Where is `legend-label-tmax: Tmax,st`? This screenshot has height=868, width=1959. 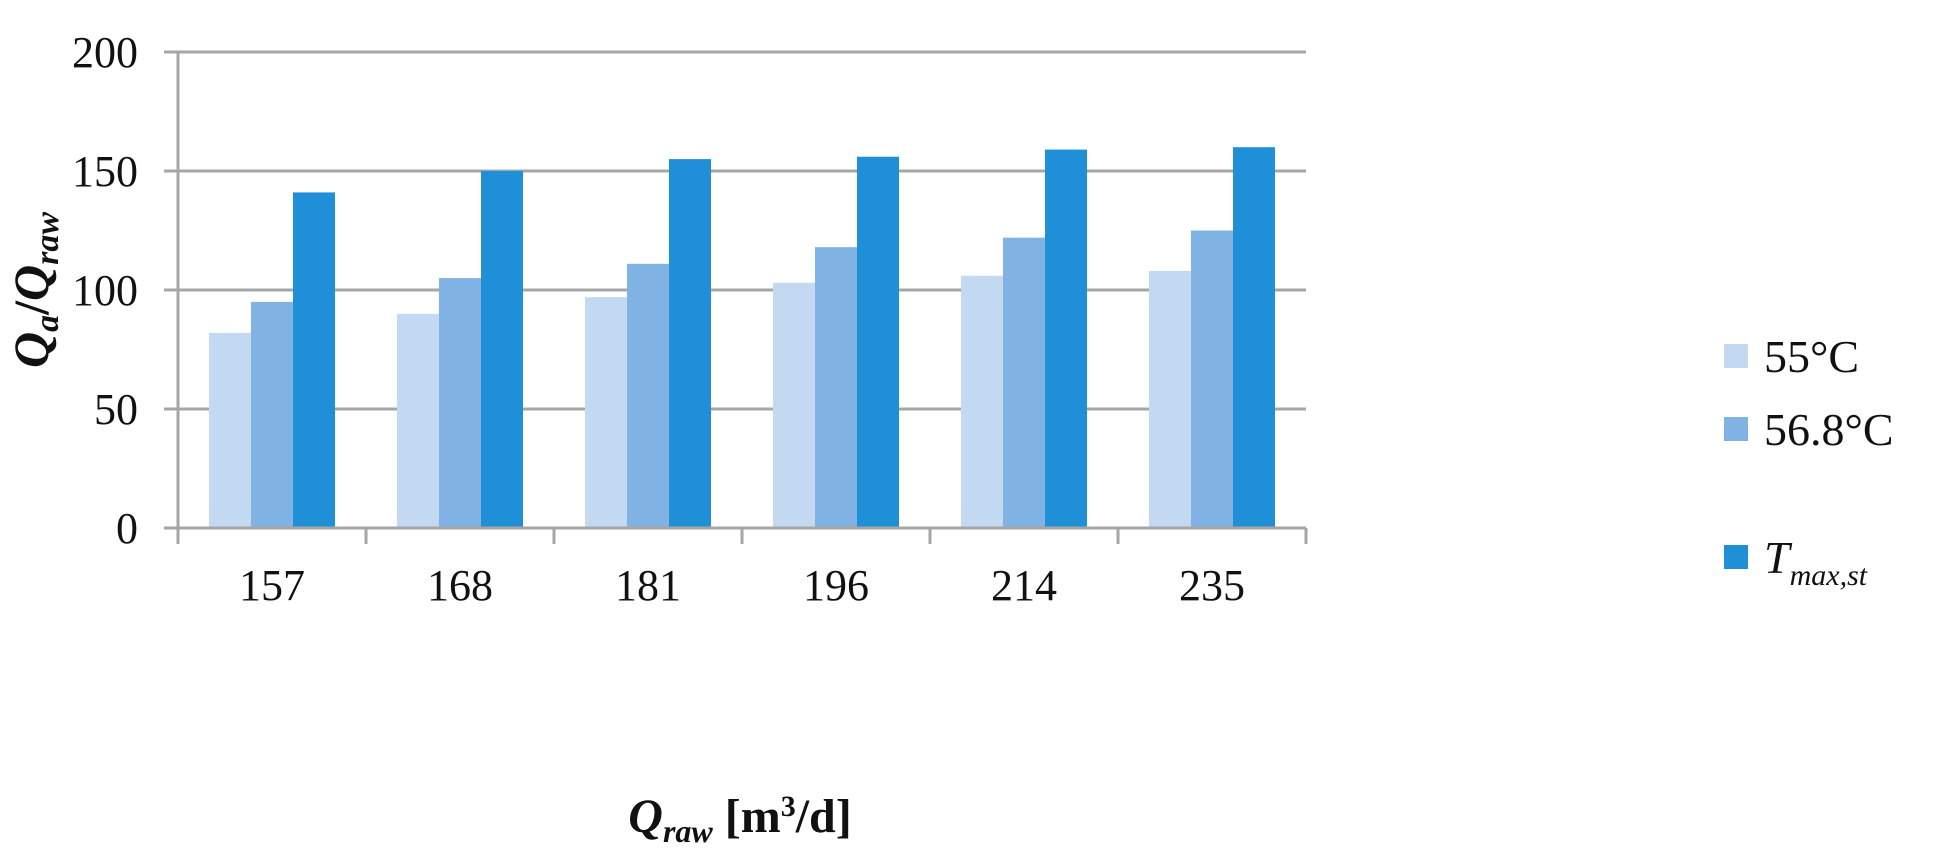
legend-label-tmax: Tmax,st is located at coordinates (1816, 562).